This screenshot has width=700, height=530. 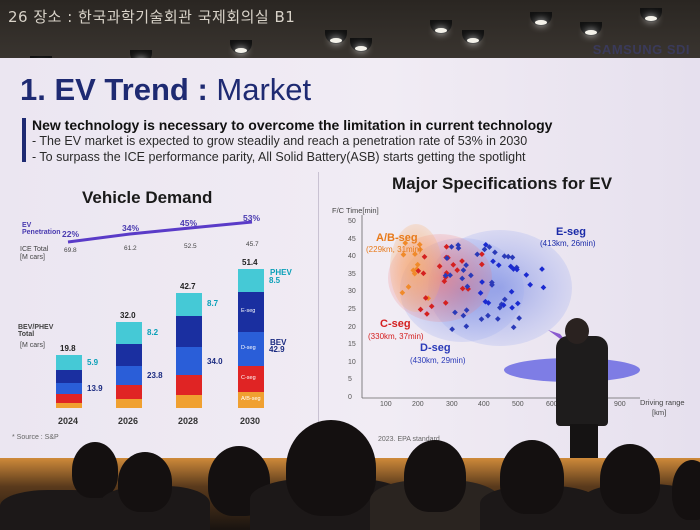 What do you see at coordinates (34, 249) in the screenshot?
I see `ice-total-label: ICE Total` at bounding box center [34, 249].